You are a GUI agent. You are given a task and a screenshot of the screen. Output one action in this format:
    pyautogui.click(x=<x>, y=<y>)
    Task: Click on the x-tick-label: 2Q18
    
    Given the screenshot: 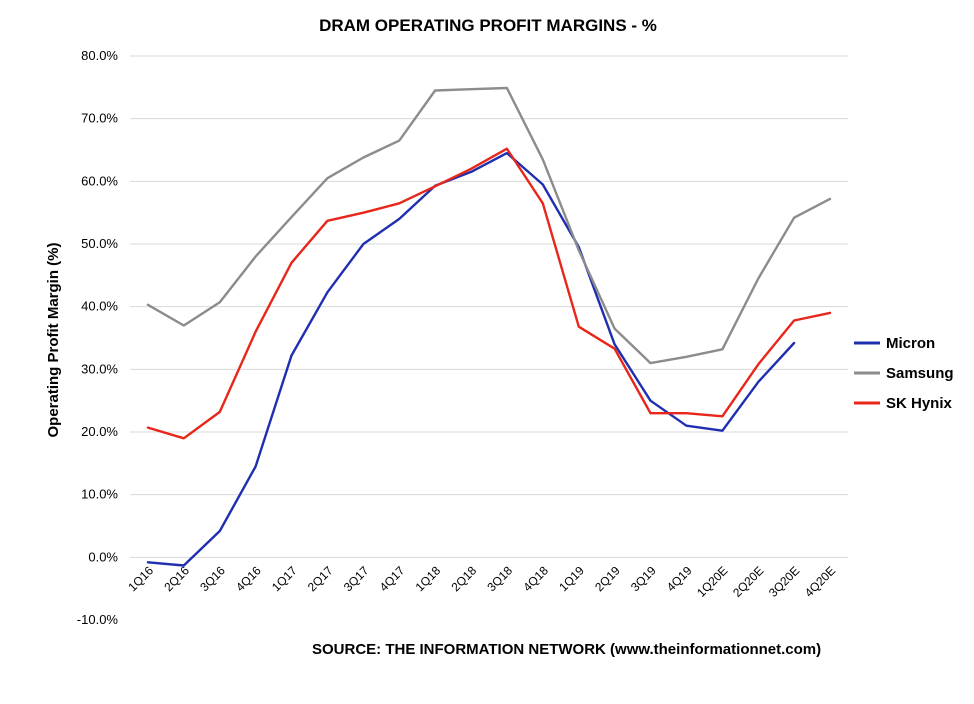 What is the action you would take?
    pyautogui.click(x=464, y=578)
    